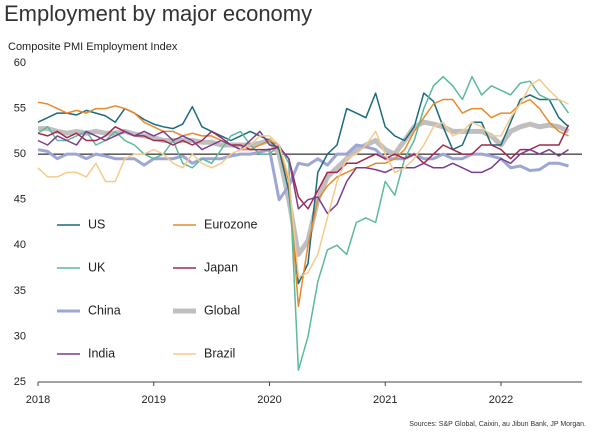 Image resolution: width=590 pixels, height=434 pixels. What do you see at coordinates (97, 267) in the screenshot?
I see `legend-label: UK` at bounding box center [97, 267].